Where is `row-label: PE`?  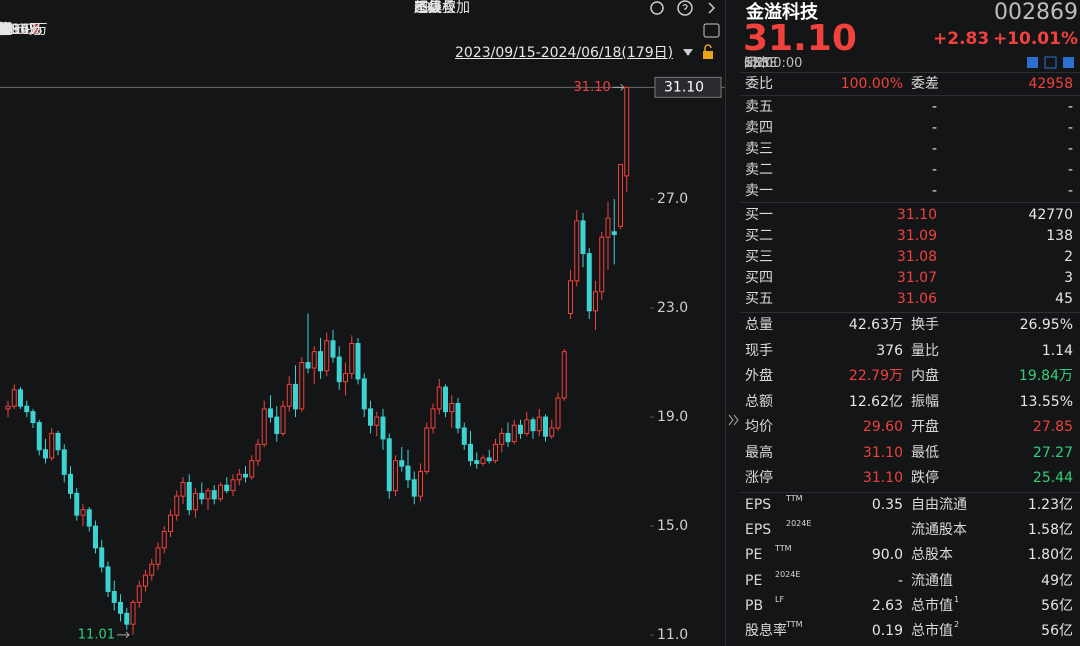
row-label: PE is located at coordinates (754, 580).